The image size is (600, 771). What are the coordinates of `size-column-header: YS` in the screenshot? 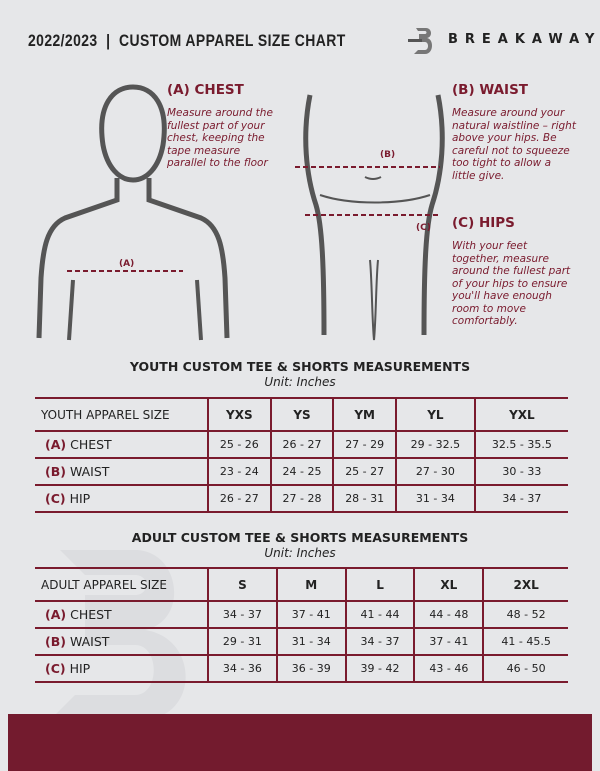 It's located at (301, 414).